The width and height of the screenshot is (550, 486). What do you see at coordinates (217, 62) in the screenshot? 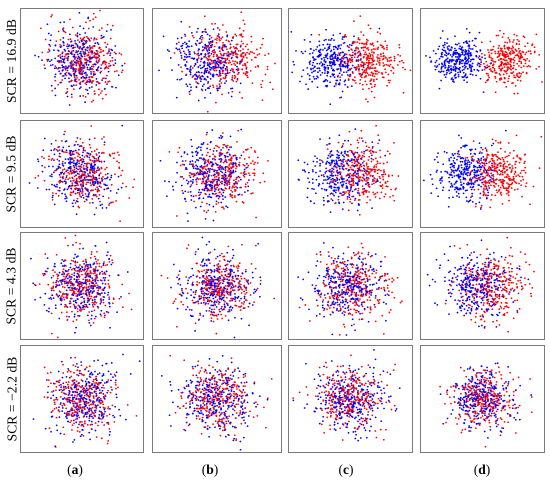
I see `scatter-plot` at bounding box center [217, 62].